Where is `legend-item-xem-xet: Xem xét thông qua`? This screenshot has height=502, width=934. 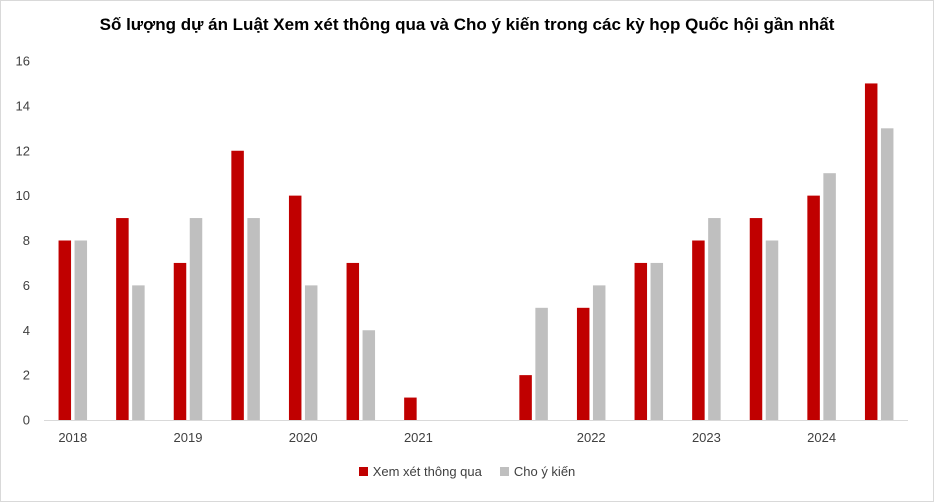 legend-item-xem-xet: Xem xét thông qua is located at coordinates (420, 471).